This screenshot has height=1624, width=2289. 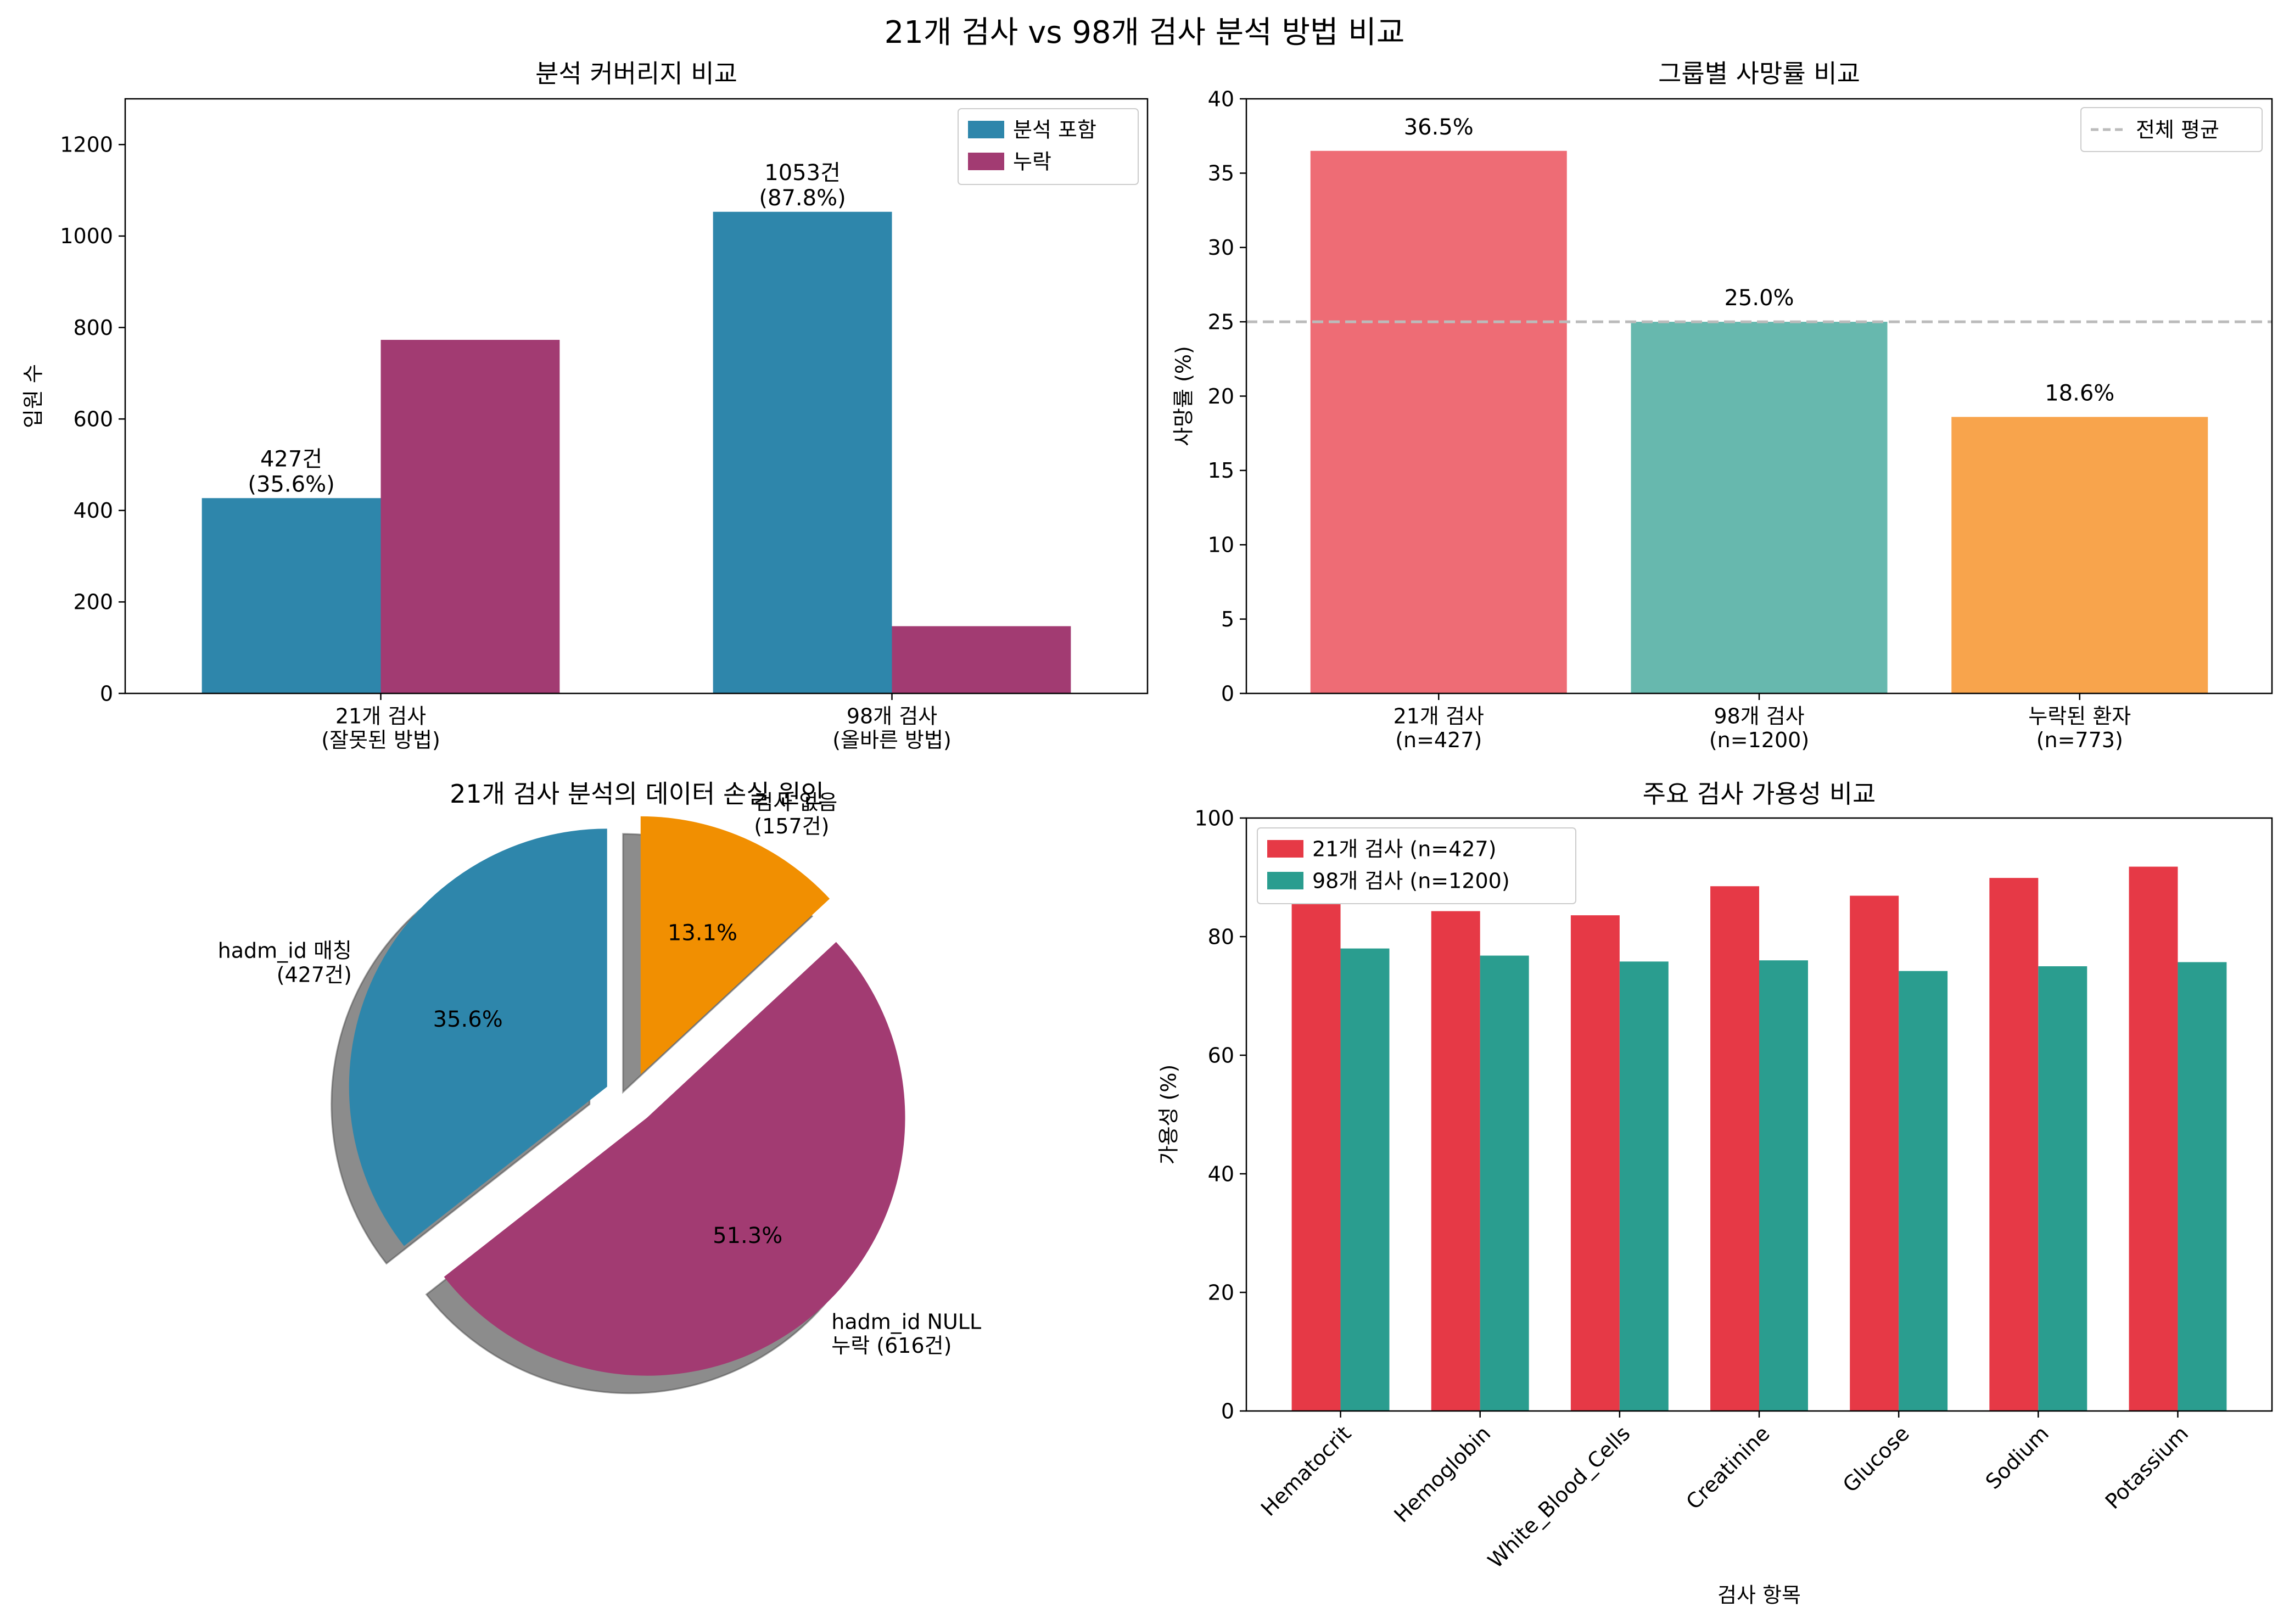 What do you see at coordinates (2147, 1467) in the screenshot?
I see `chart-availability-xtick-label-6: Potassium` at bounding box center [2147, 1467].